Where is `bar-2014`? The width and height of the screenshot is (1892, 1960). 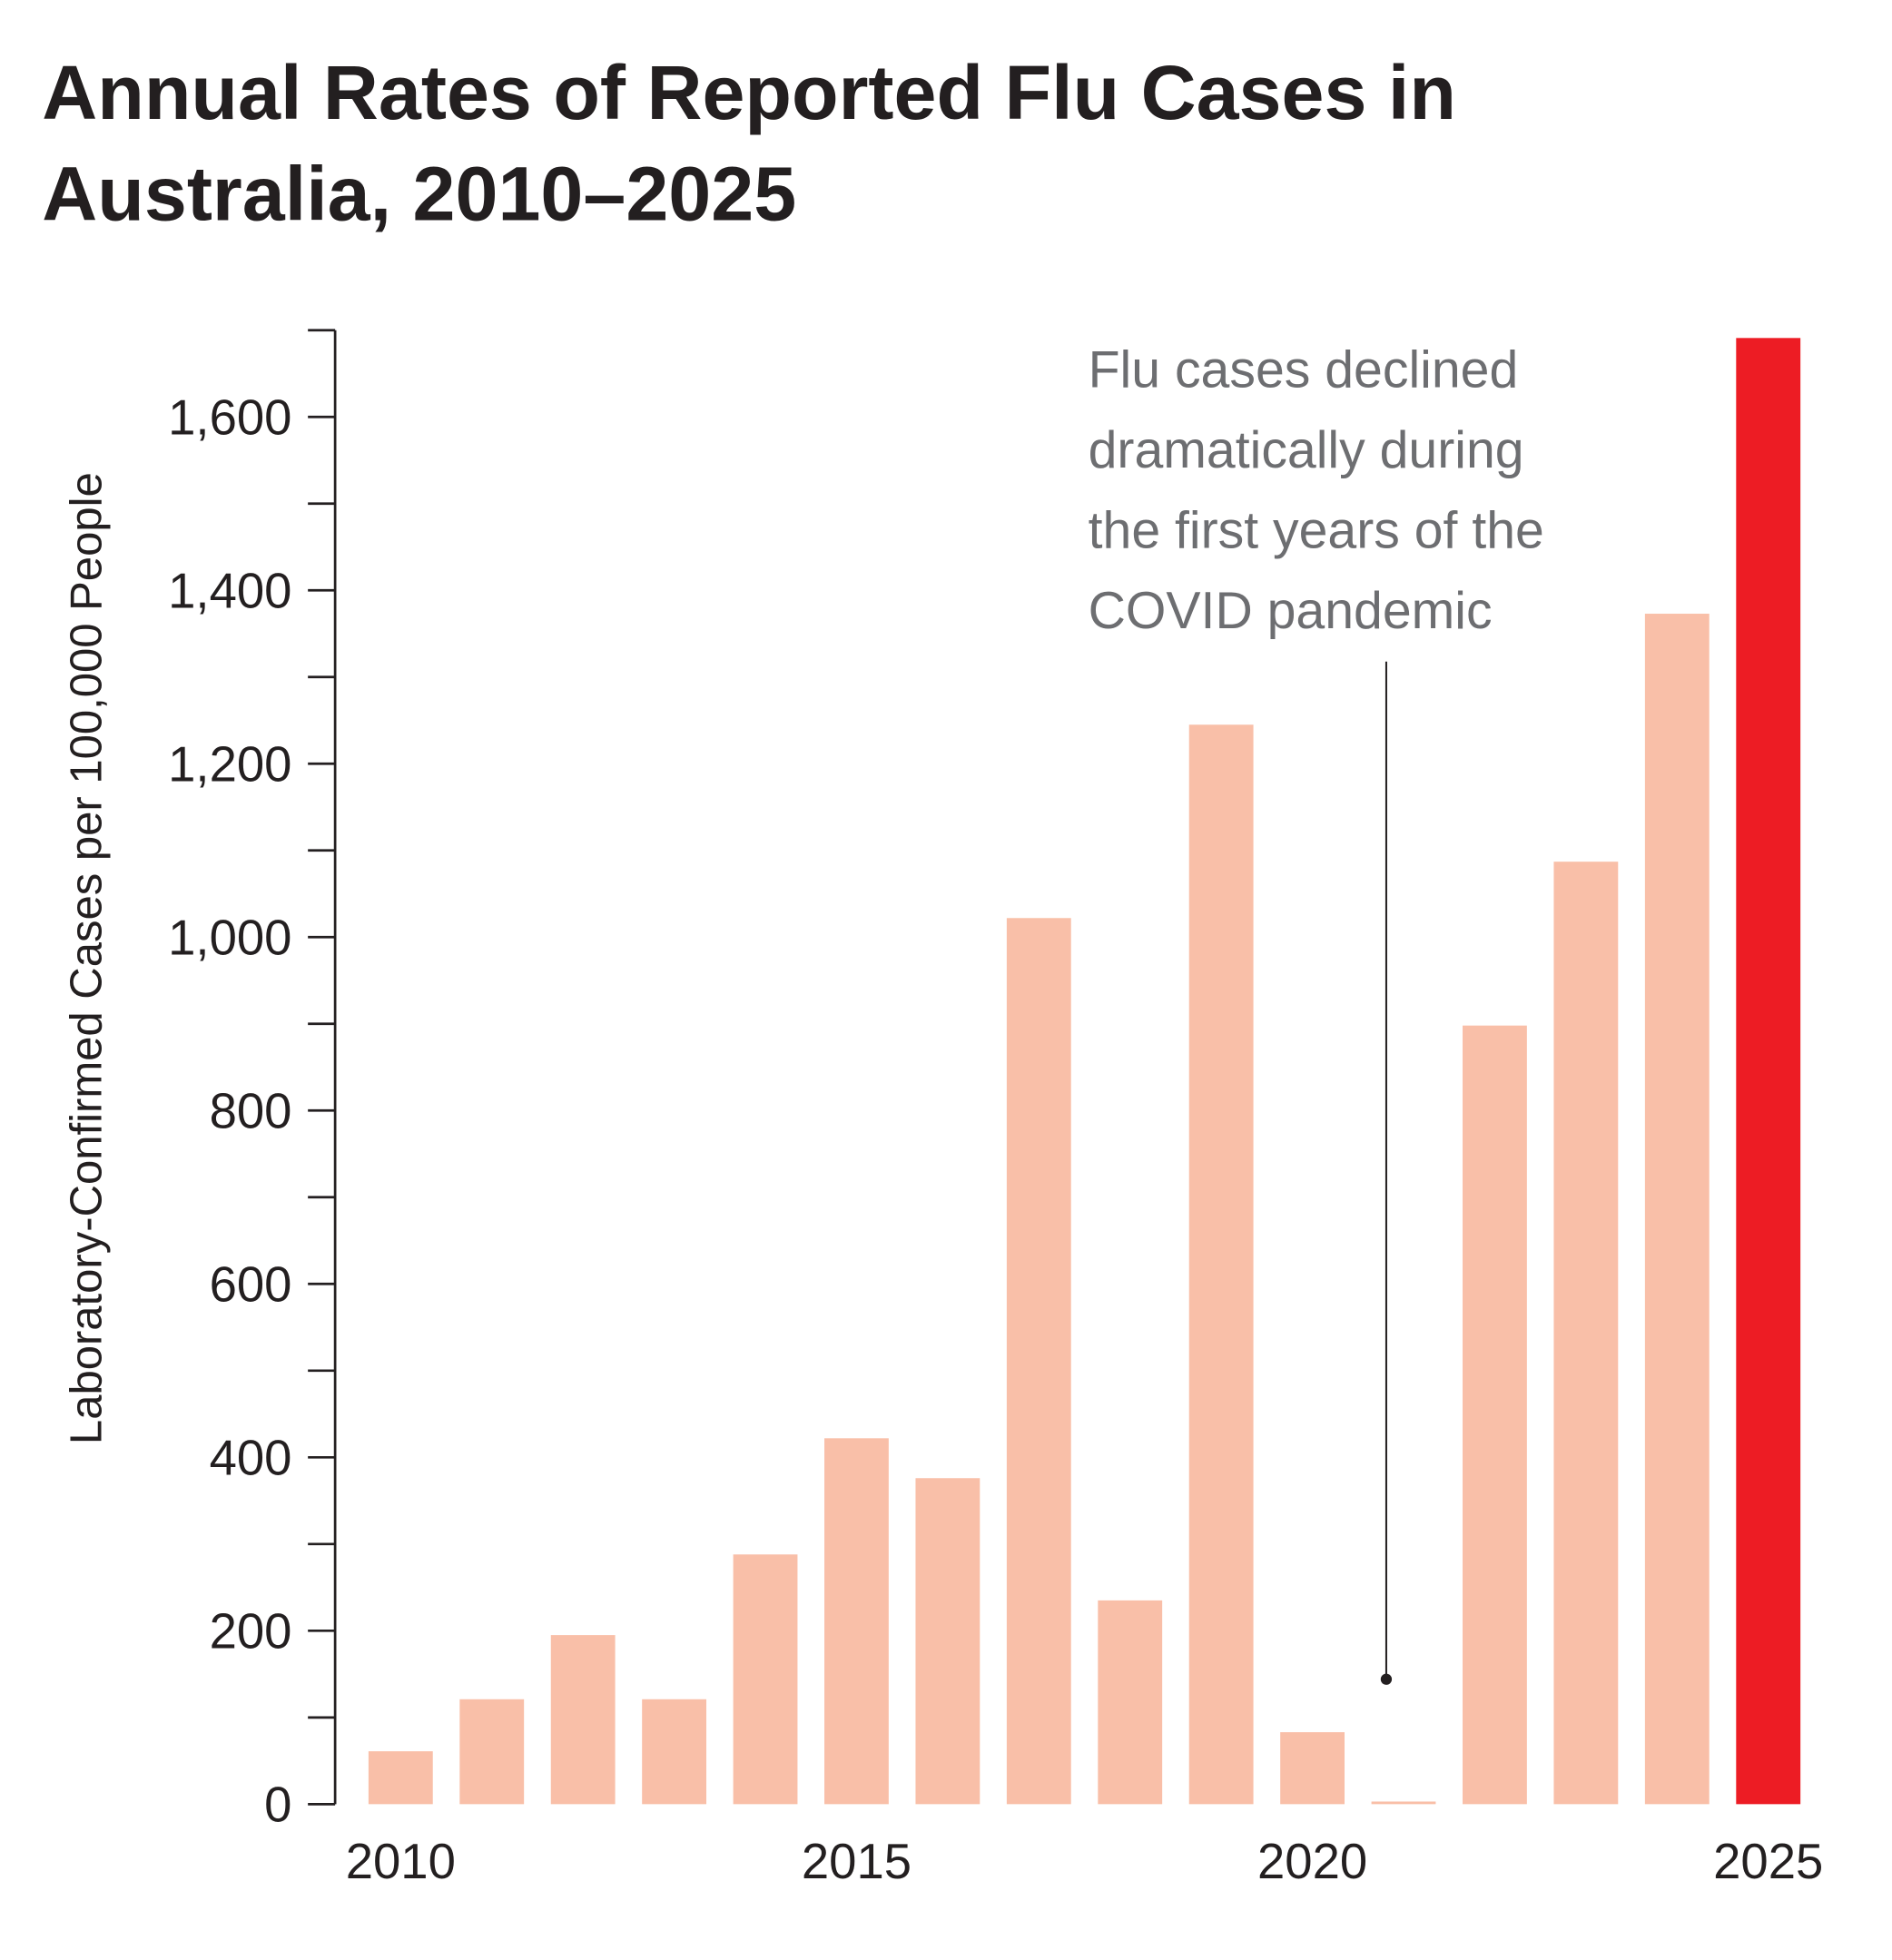 bar-2014 is located at coordinates (765, 1679).